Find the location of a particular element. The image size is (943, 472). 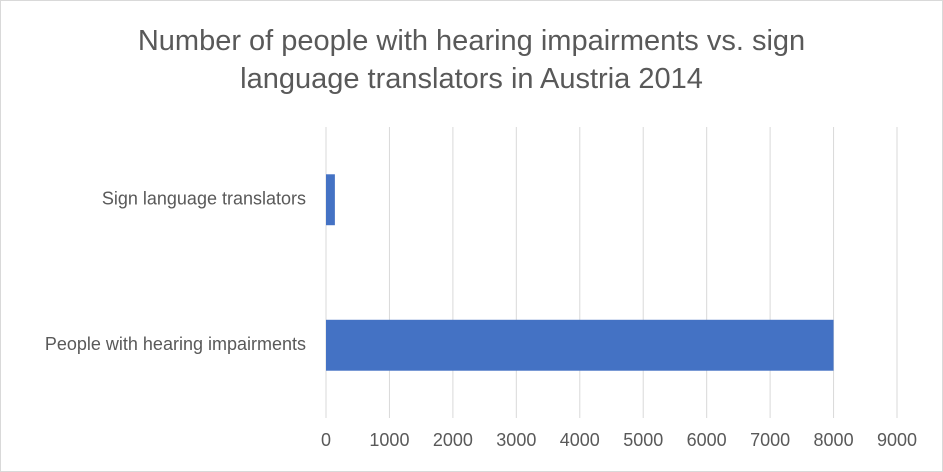

x-tick-label: 3000 is located at coordinates (516, 440).